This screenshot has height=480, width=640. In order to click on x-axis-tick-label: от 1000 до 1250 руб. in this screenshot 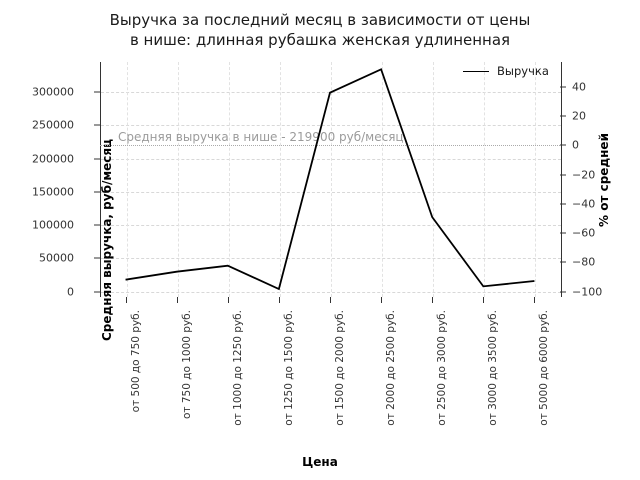, I will do `click(237, 368)`.